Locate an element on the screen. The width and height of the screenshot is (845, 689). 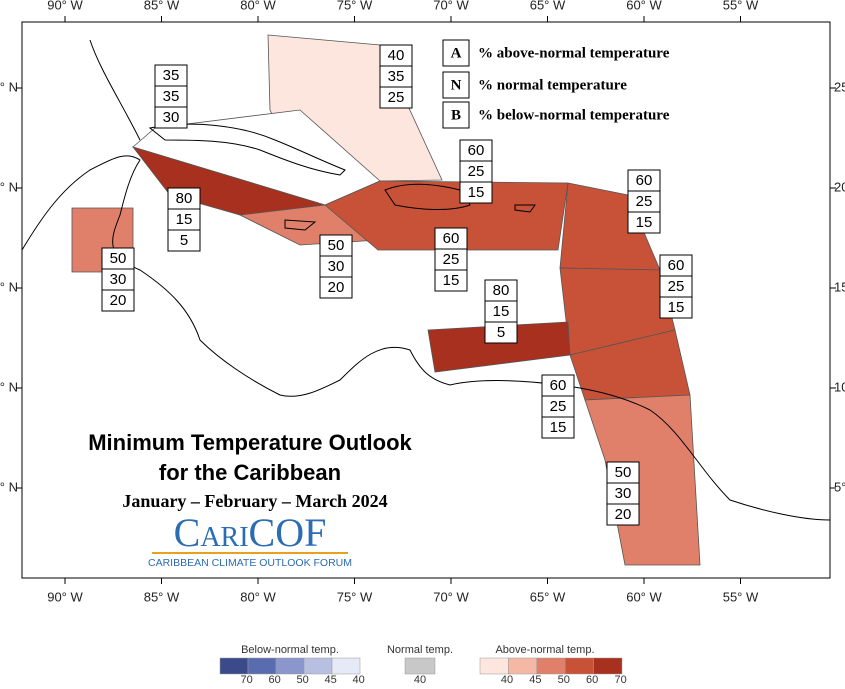
colorbar-label: Above-normal temp. is located at coordinates (544, 650).